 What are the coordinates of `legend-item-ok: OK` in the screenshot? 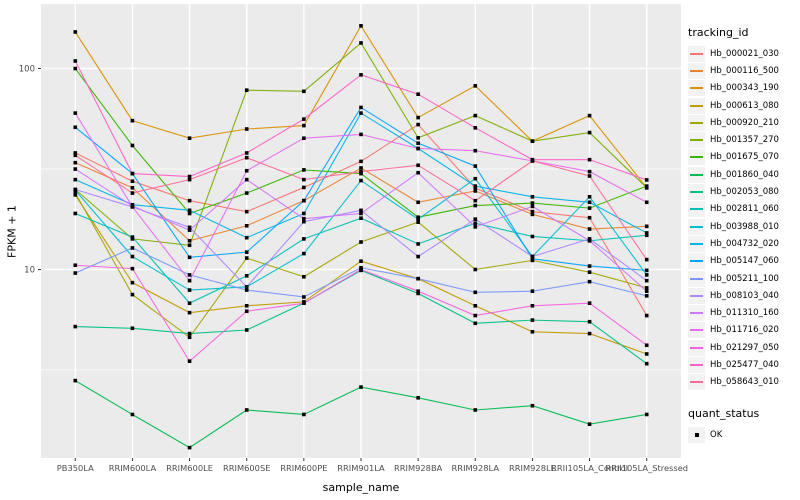 It's located at (743, 434).